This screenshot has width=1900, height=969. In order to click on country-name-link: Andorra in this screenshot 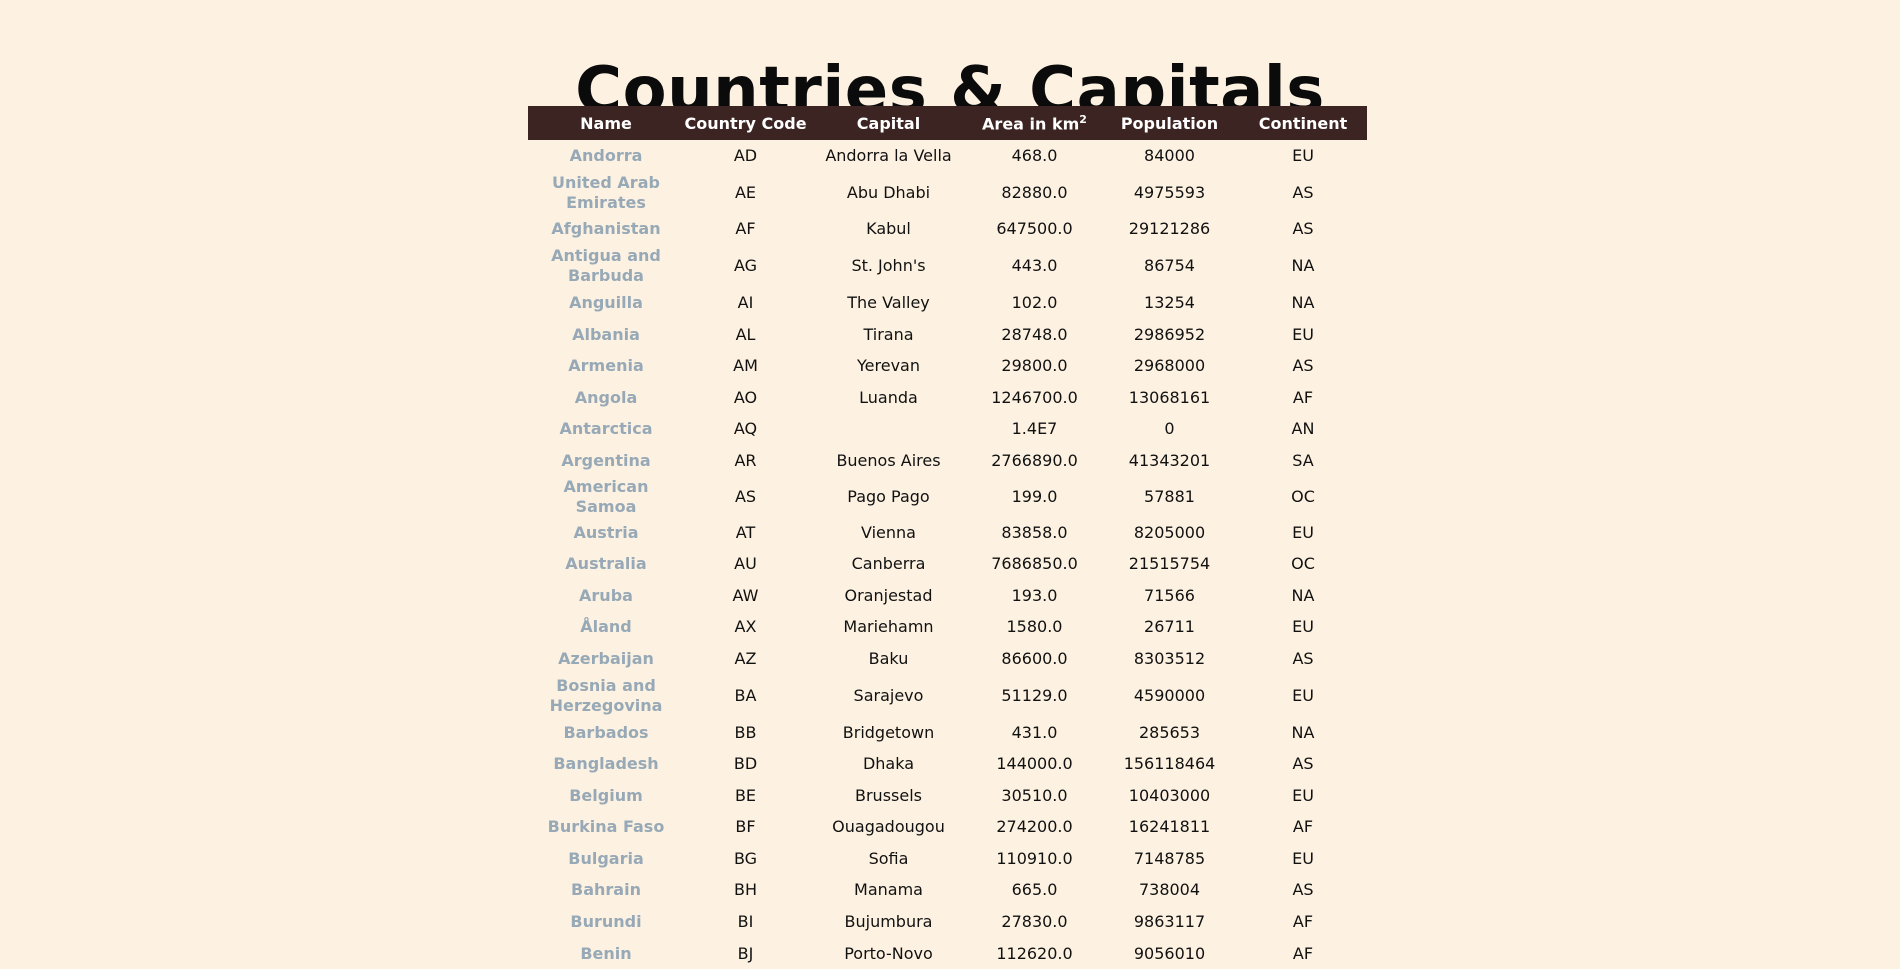, I will do `click(606, 156)`.